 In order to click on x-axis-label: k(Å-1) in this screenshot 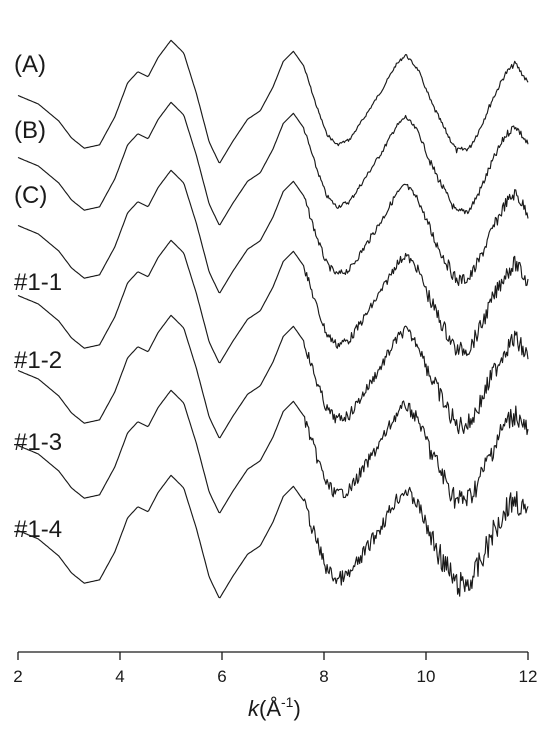, I will do `click(274, 707)`.